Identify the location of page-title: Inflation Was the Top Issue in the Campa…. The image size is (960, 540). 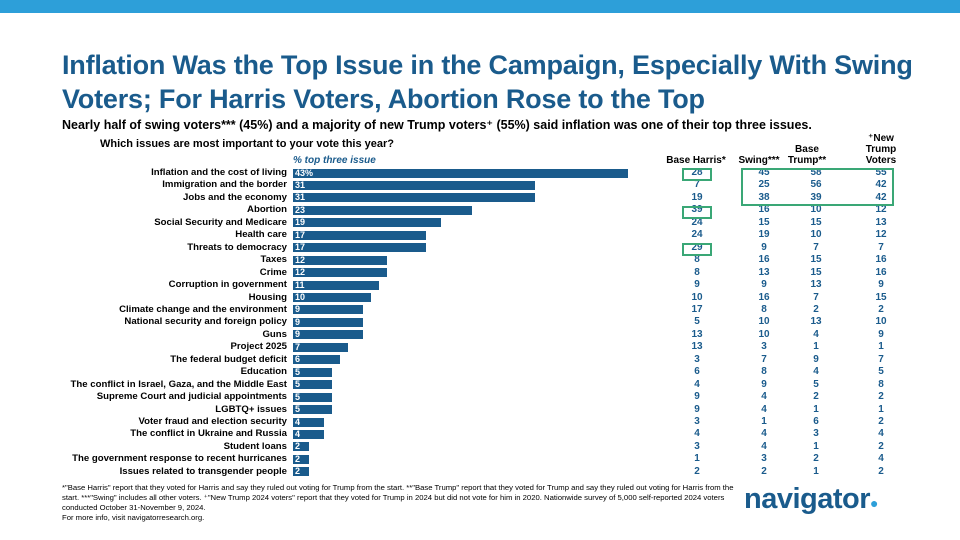
(487, 82).